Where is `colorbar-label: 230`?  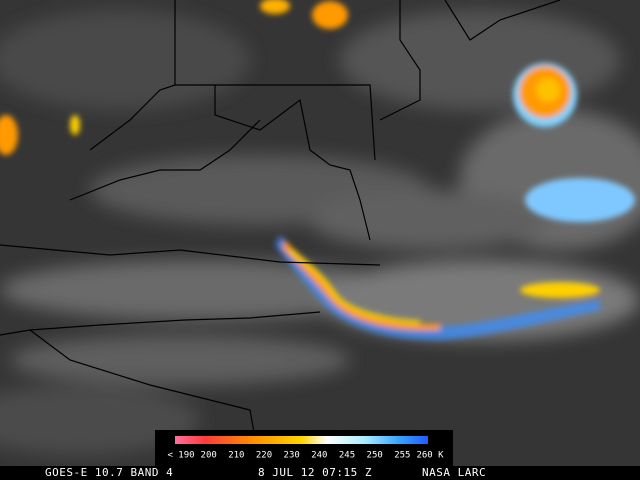 colorbar-label: 230 is located at coordinates (292, 456).